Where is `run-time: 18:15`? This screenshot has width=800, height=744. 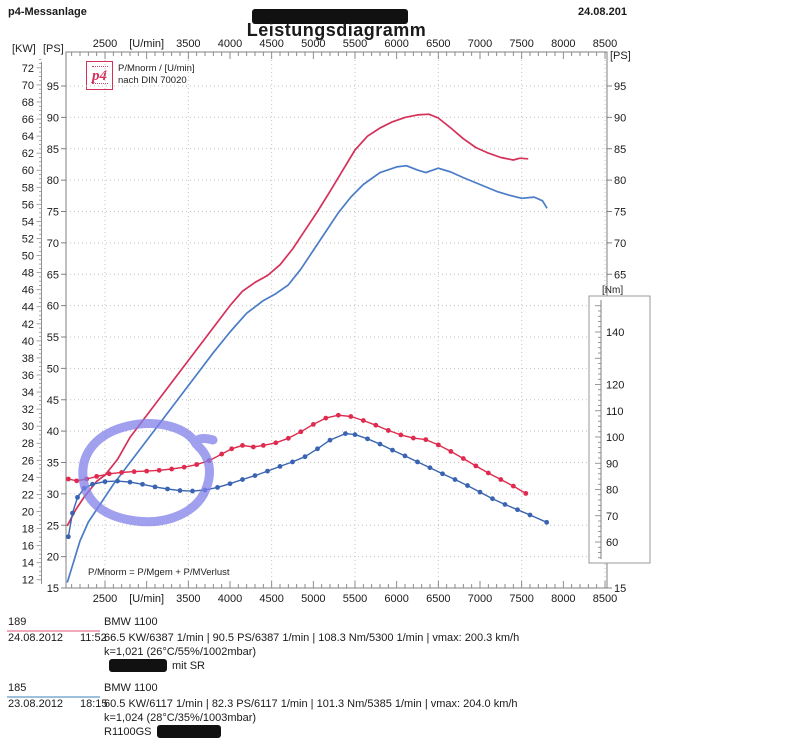
run-time: 18:15 is located at coordinates (94, 704).